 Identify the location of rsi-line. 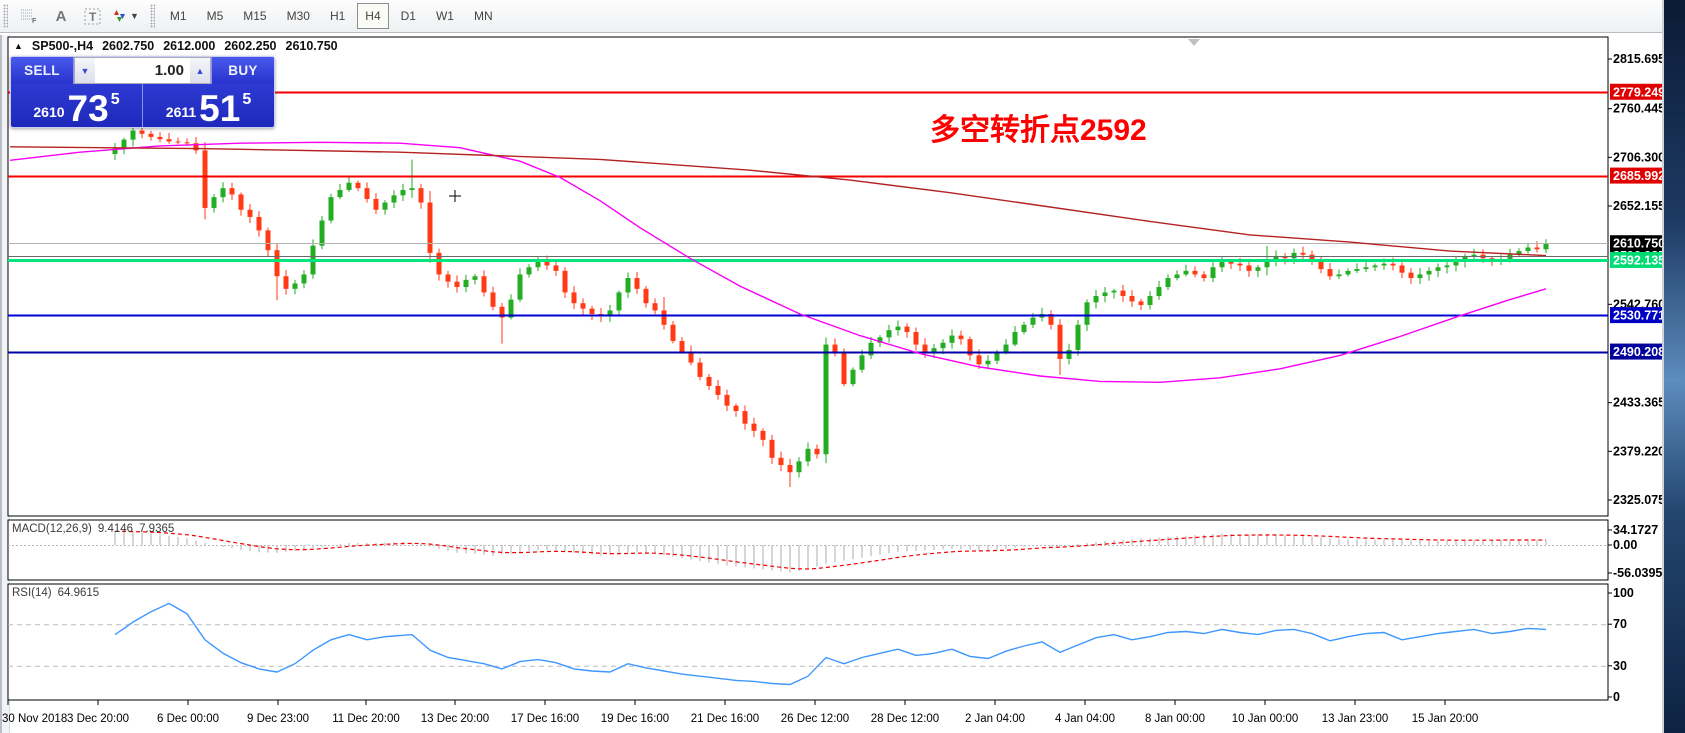
(830, 644).